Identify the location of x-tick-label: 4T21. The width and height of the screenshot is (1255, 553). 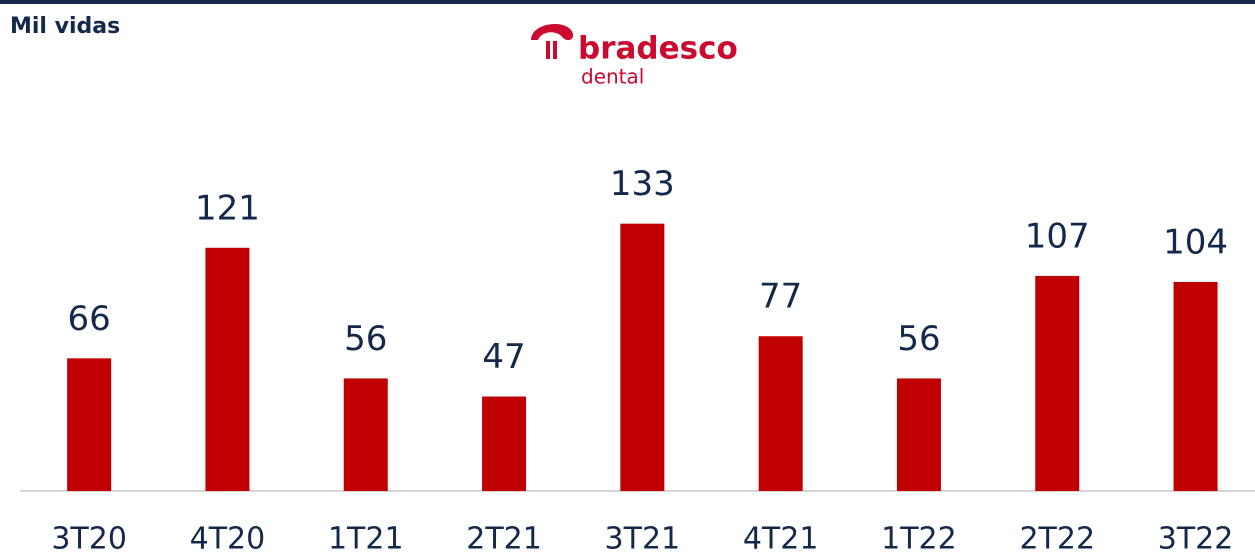
(781, 537).